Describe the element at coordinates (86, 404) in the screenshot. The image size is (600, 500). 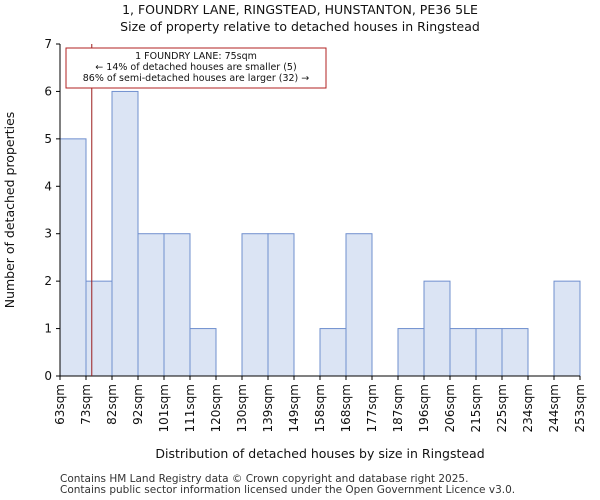
I see `x-tick-label: 73sqm` at that location.